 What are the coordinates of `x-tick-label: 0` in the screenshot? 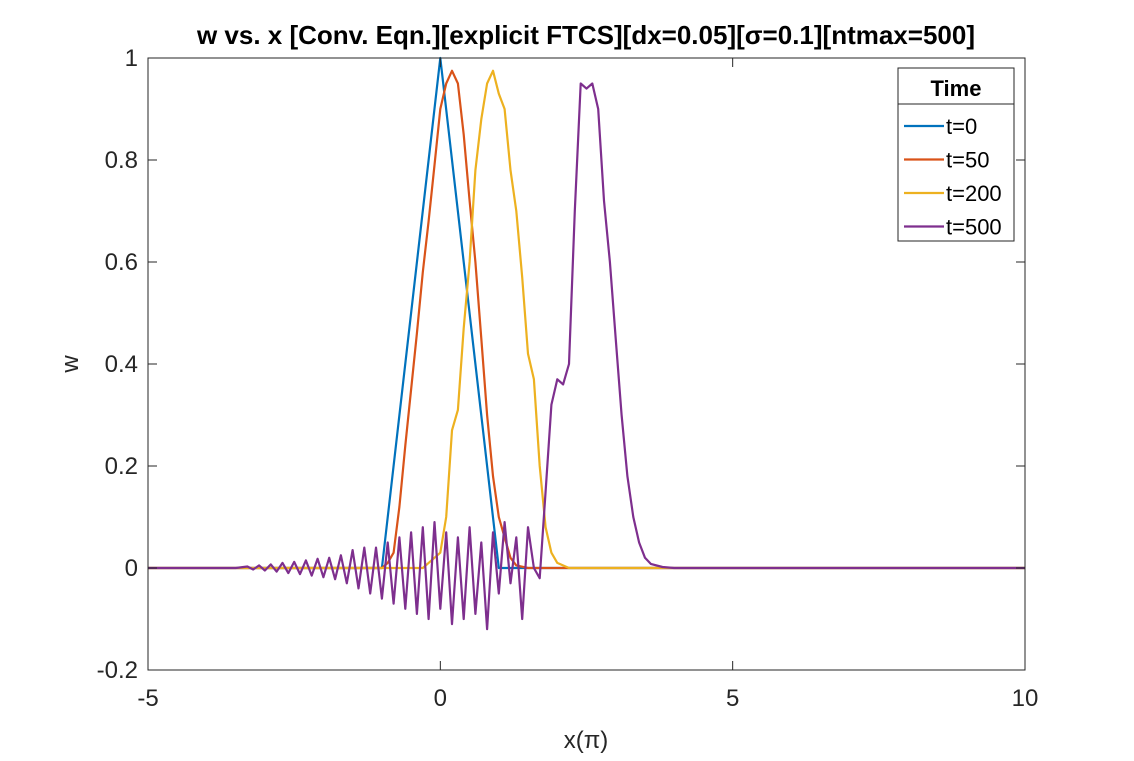 It's located at (440, 698).